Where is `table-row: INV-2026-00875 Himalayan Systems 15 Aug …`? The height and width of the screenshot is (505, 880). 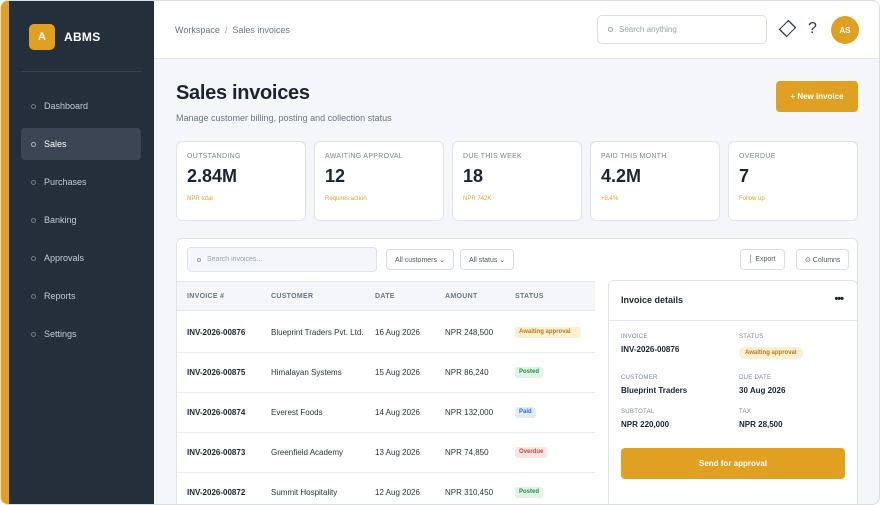
table-row: INV-2026-00875 Himalayan Systems 15 Aug … is located at coordinates (386, 373).